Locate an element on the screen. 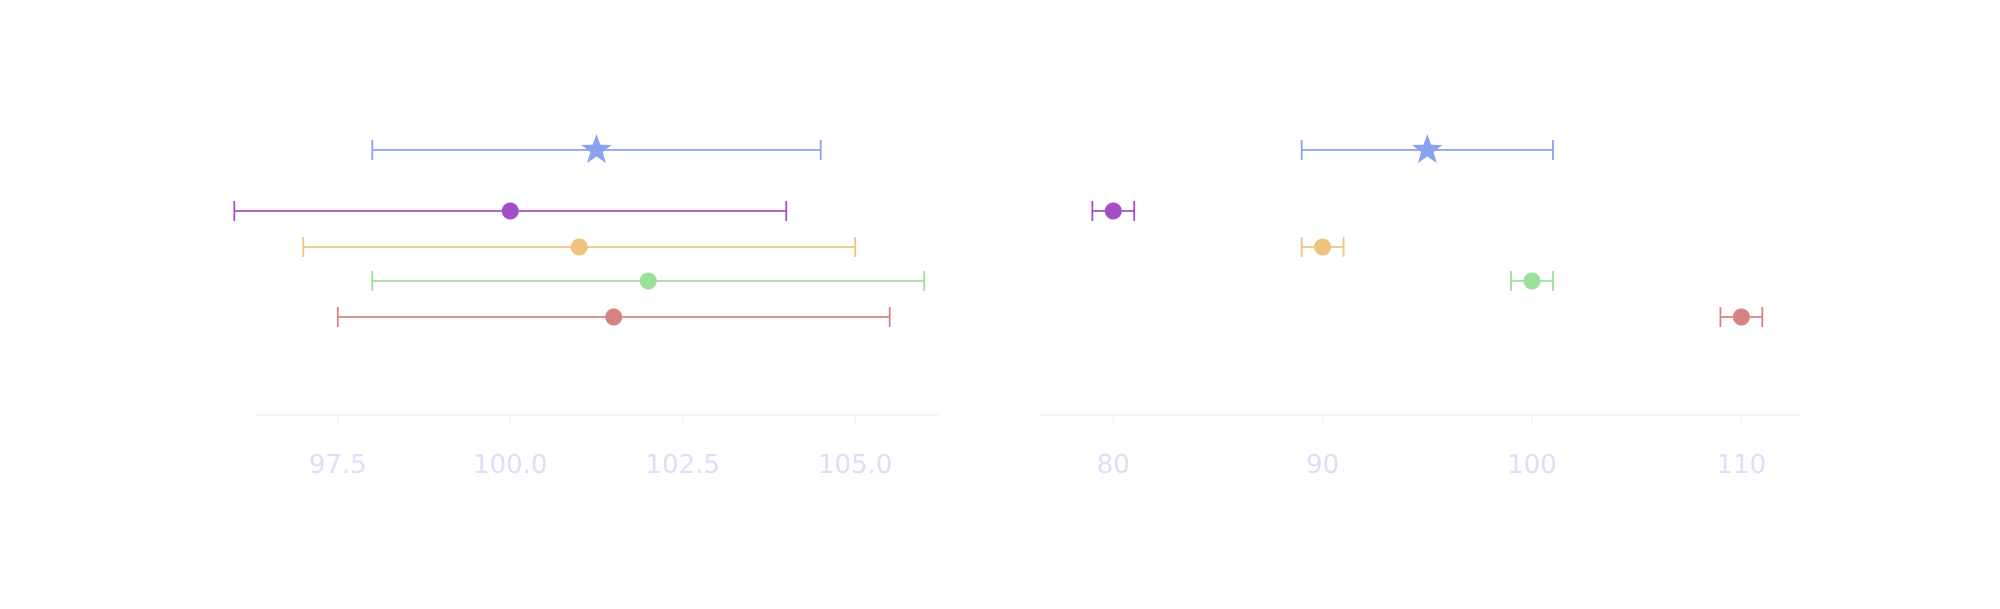 This screenshot has width=2000, height=609. x-tick-label: 102.5 is located at coordinates (683, 465).